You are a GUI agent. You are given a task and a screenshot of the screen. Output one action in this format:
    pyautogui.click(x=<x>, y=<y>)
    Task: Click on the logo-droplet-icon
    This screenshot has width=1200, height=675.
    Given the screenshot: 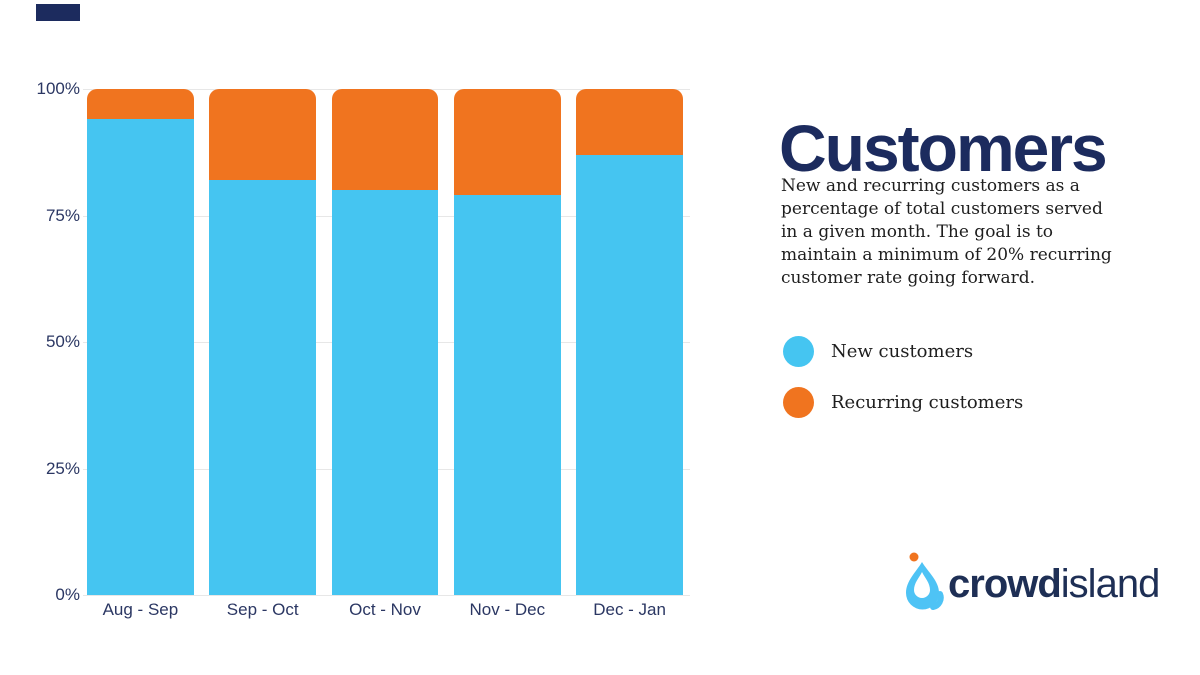 What is the action you would take?
    pyautogui.click(x=923, y=582)
    